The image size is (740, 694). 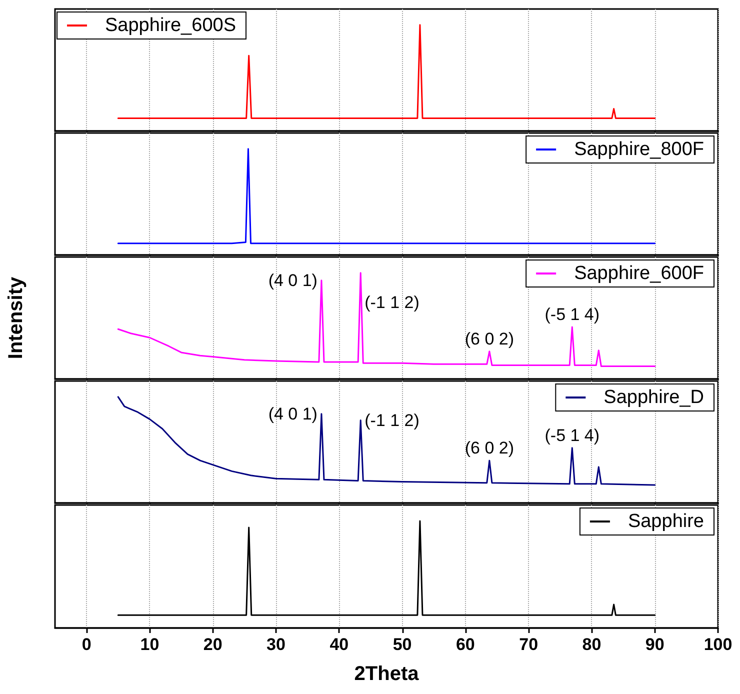 I want to click on x-tick-label: 90, so click(x=654, y=644).